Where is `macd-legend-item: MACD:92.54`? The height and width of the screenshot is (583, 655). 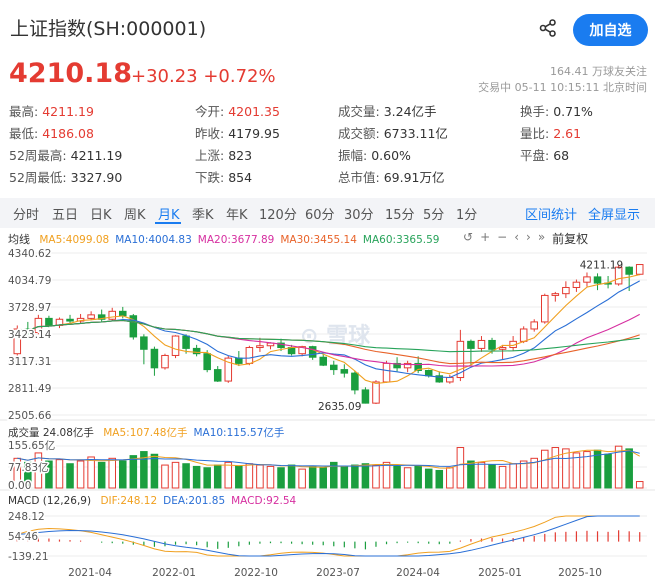
macd-legend-item: MACD:92.54 is located at coordinates (264, 501).